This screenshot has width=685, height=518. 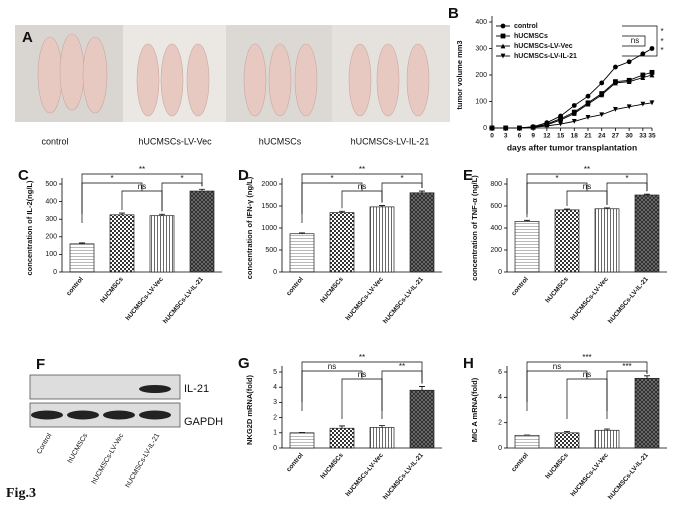 I want to click on y-tick-label: 800, so click(x=496, y=184).